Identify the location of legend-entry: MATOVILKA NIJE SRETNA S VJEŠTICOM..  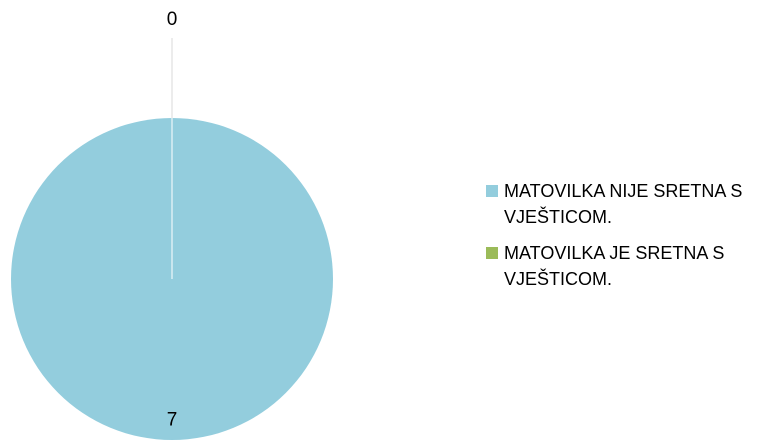
(622, 204).